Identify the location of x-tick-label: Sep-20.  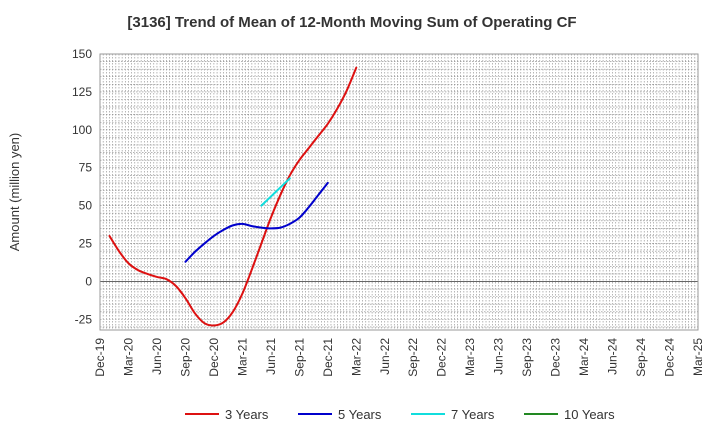
(185, 357).